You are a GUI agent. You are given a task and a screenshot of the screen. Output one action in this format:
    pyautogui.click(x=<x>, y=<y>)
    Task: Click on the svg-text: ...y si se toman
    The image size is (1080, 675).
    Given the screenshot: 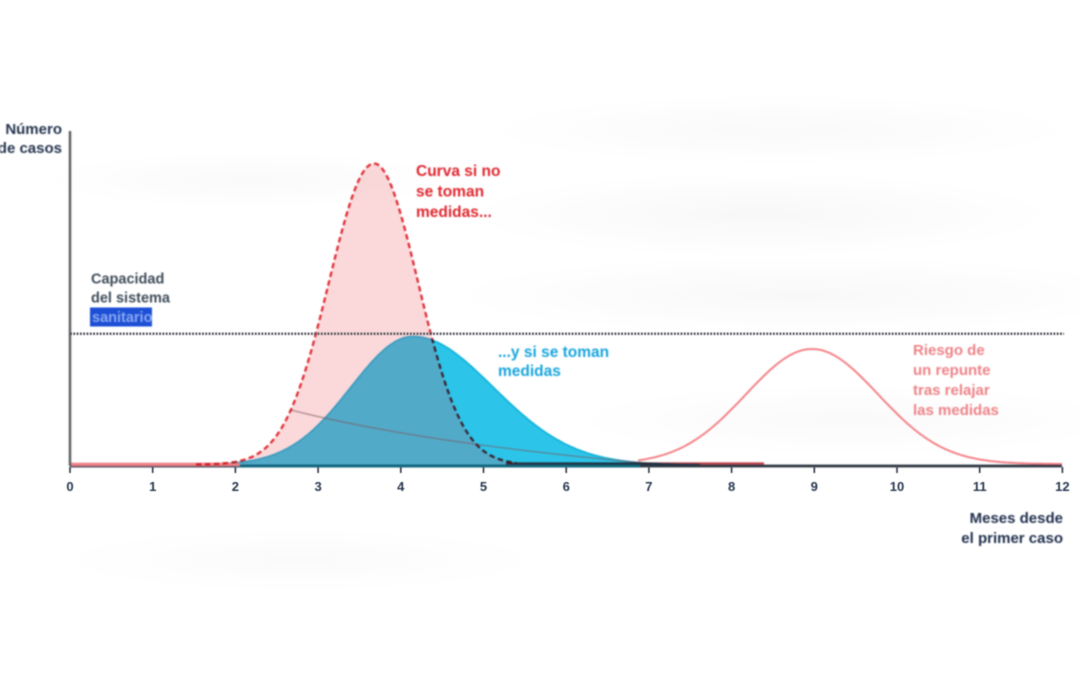 What is the action you would take?
    pyautogui.click(x=553, y=352)
    